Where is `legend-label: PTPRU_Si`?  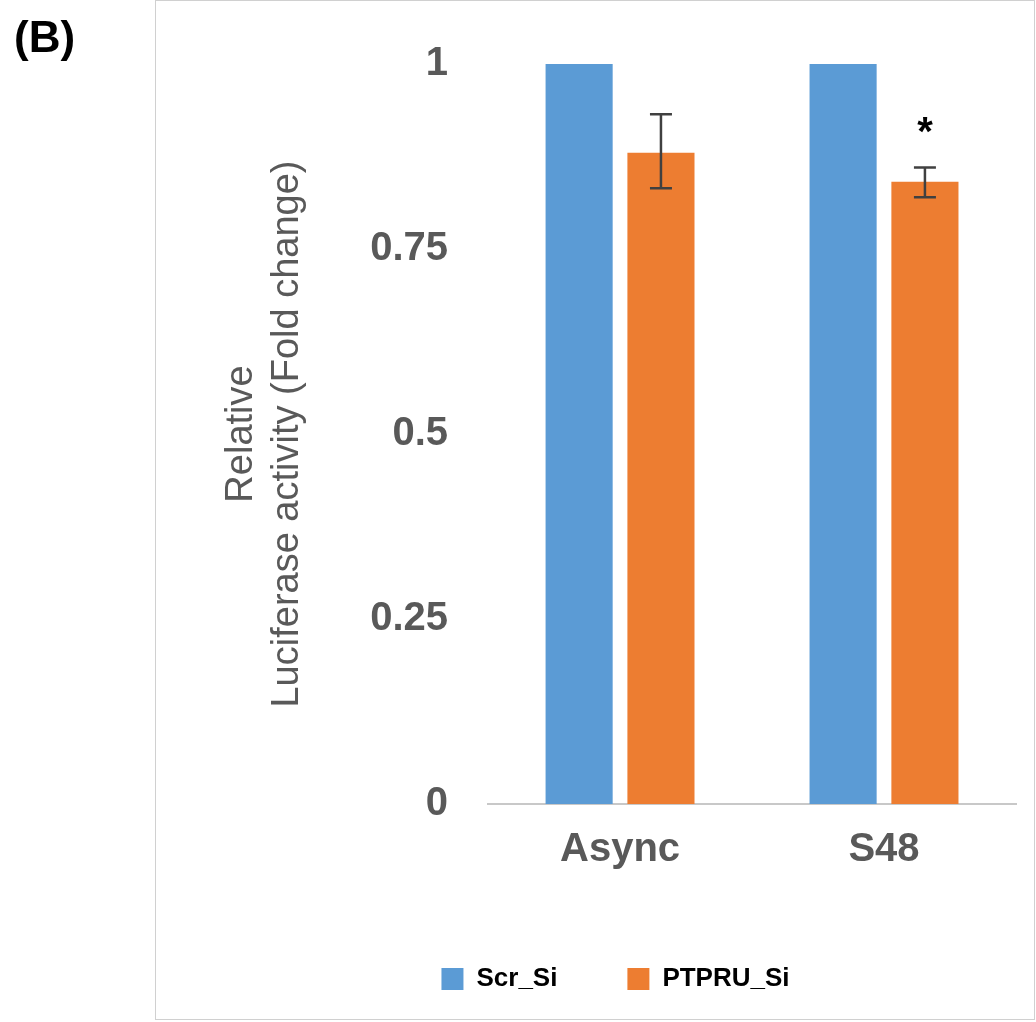 legend-label: PTPRU_Si is located at coordinates (726, 977).